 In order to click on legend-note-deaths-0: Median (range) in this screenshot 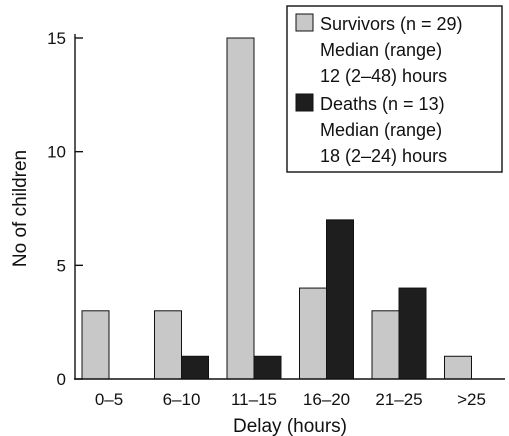, I will do `click(381, 130)`.